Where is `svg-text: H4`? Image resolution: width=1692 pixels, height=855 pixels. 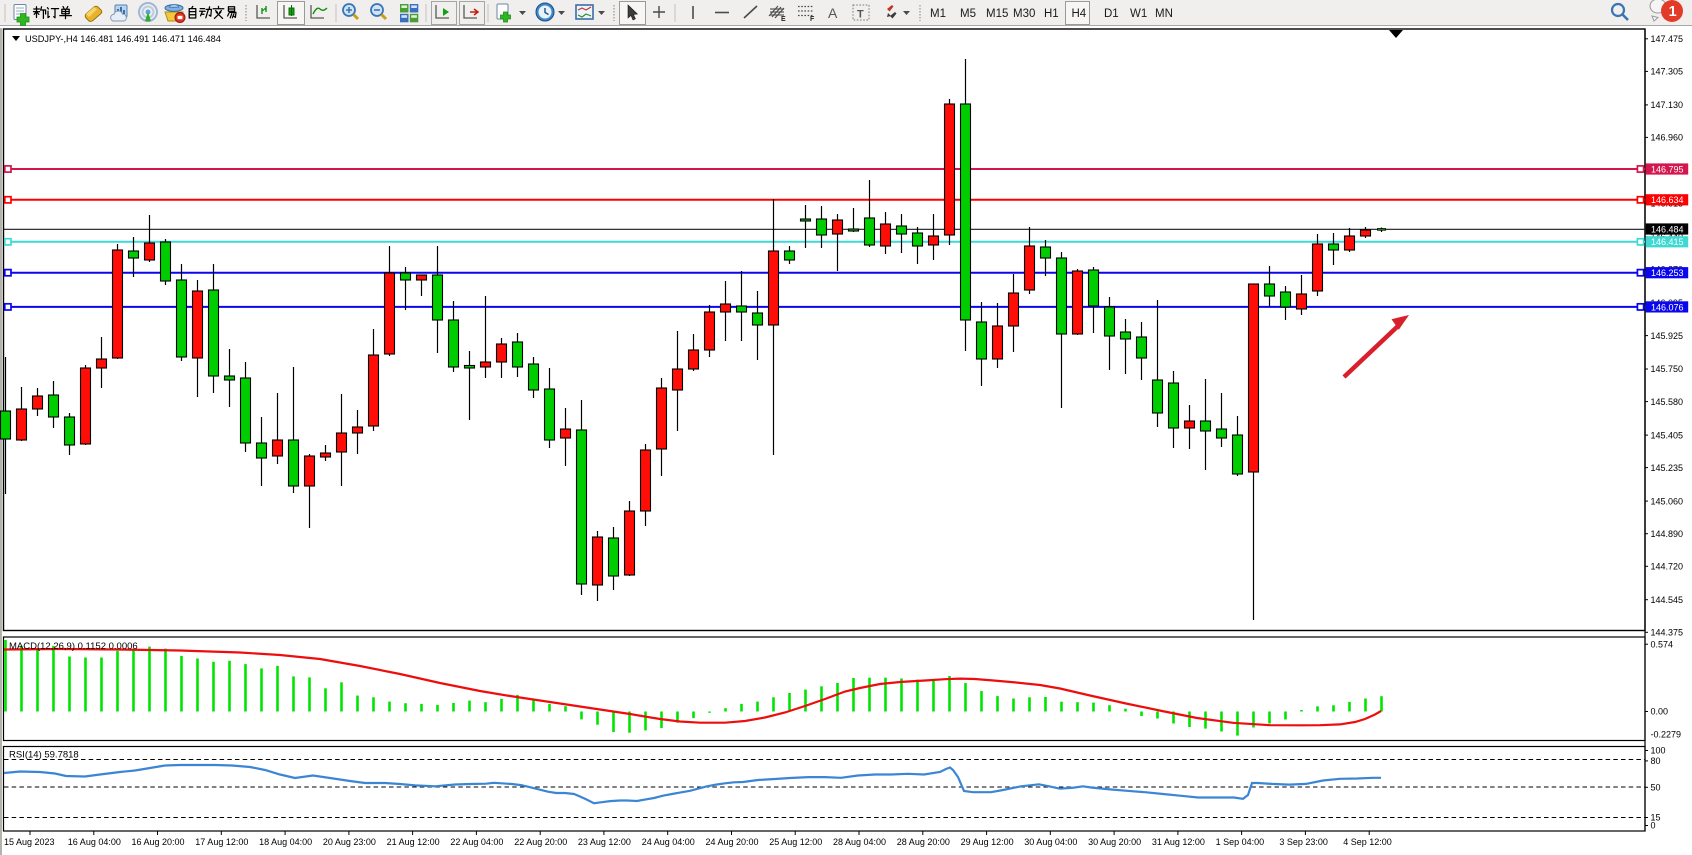
svg-text: H4 is located at coordinates (1079, 14).